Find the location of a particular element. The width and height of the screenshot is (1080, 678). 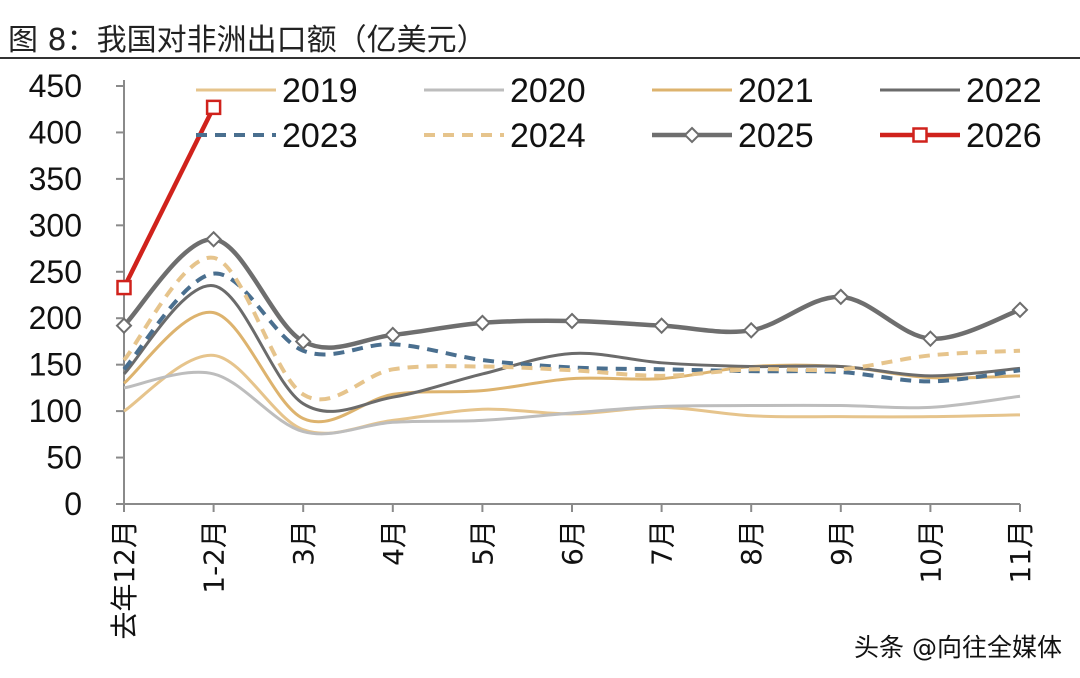

legend-item-2024: 2024 is located at coordinates (505, 136).